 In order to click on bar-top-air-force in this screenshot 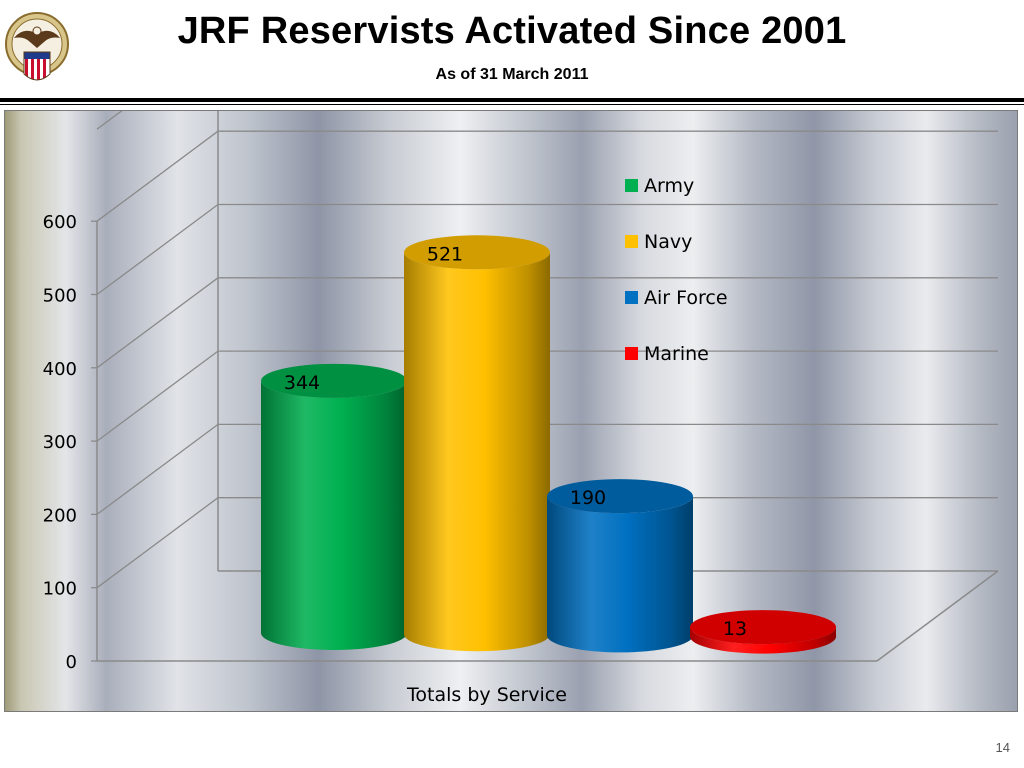, I will do `click(620, 496)`.